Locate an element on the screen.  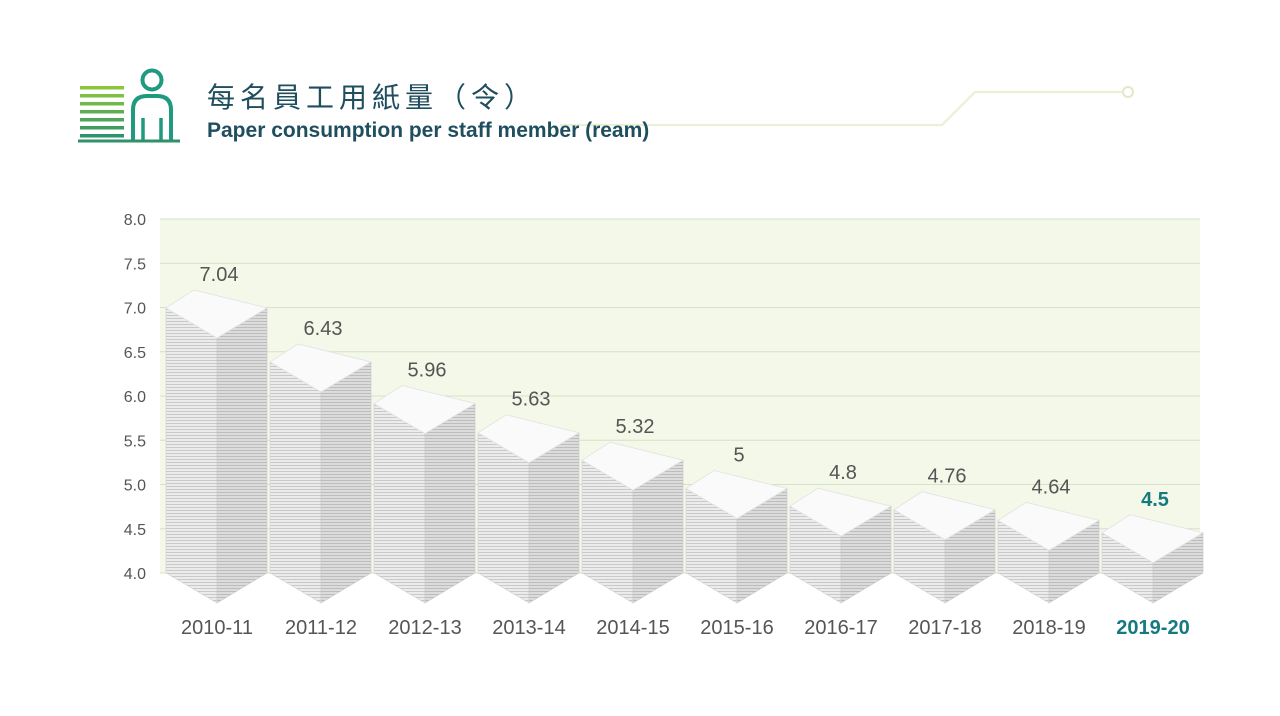
value-label: 4.8 is located at coordinates (843, 473).